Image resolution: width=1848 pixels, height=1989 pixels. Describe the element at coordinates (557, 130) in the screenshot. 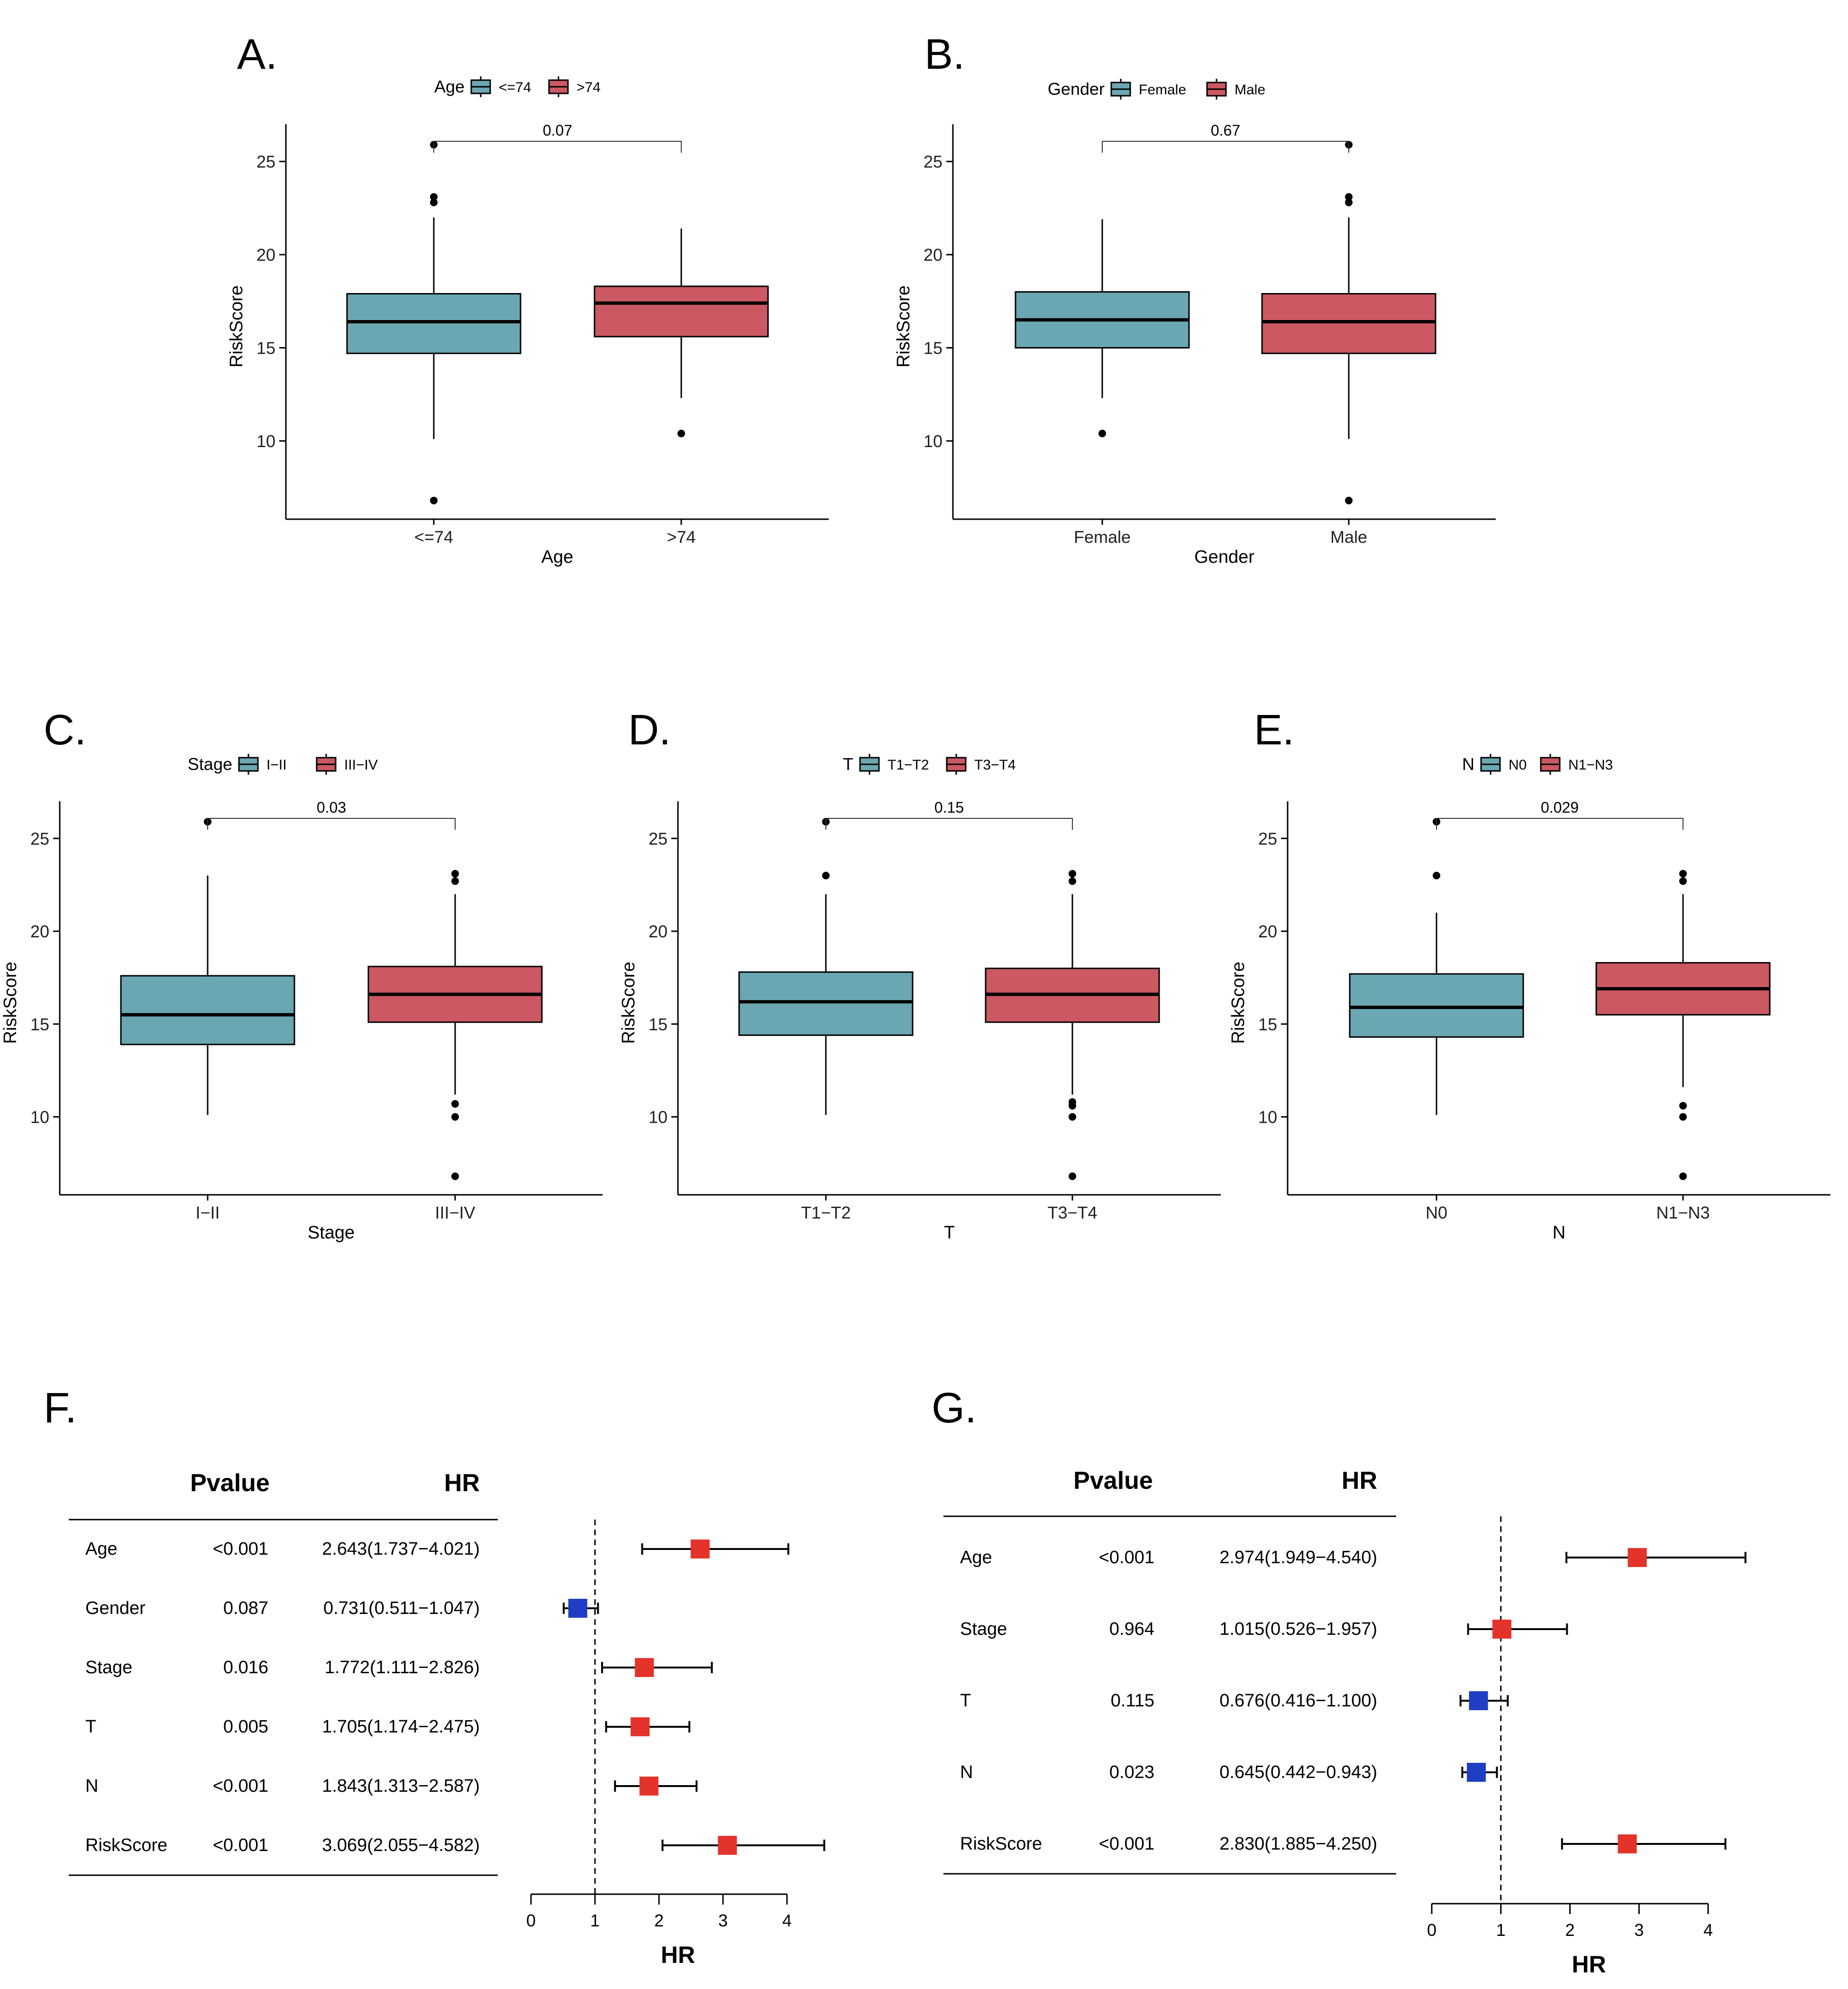

I see `p-value-label: 0.07` at that location.